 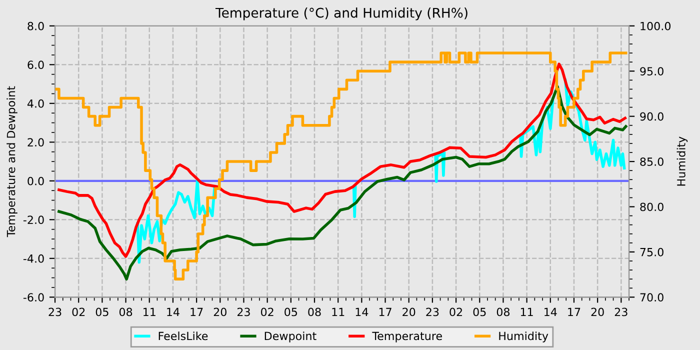 What do you see at coordinates (12, 162) in the screenshot?
I see `y-axis-title: Temperature and Dewpoint` at bounding box center [12, 162].